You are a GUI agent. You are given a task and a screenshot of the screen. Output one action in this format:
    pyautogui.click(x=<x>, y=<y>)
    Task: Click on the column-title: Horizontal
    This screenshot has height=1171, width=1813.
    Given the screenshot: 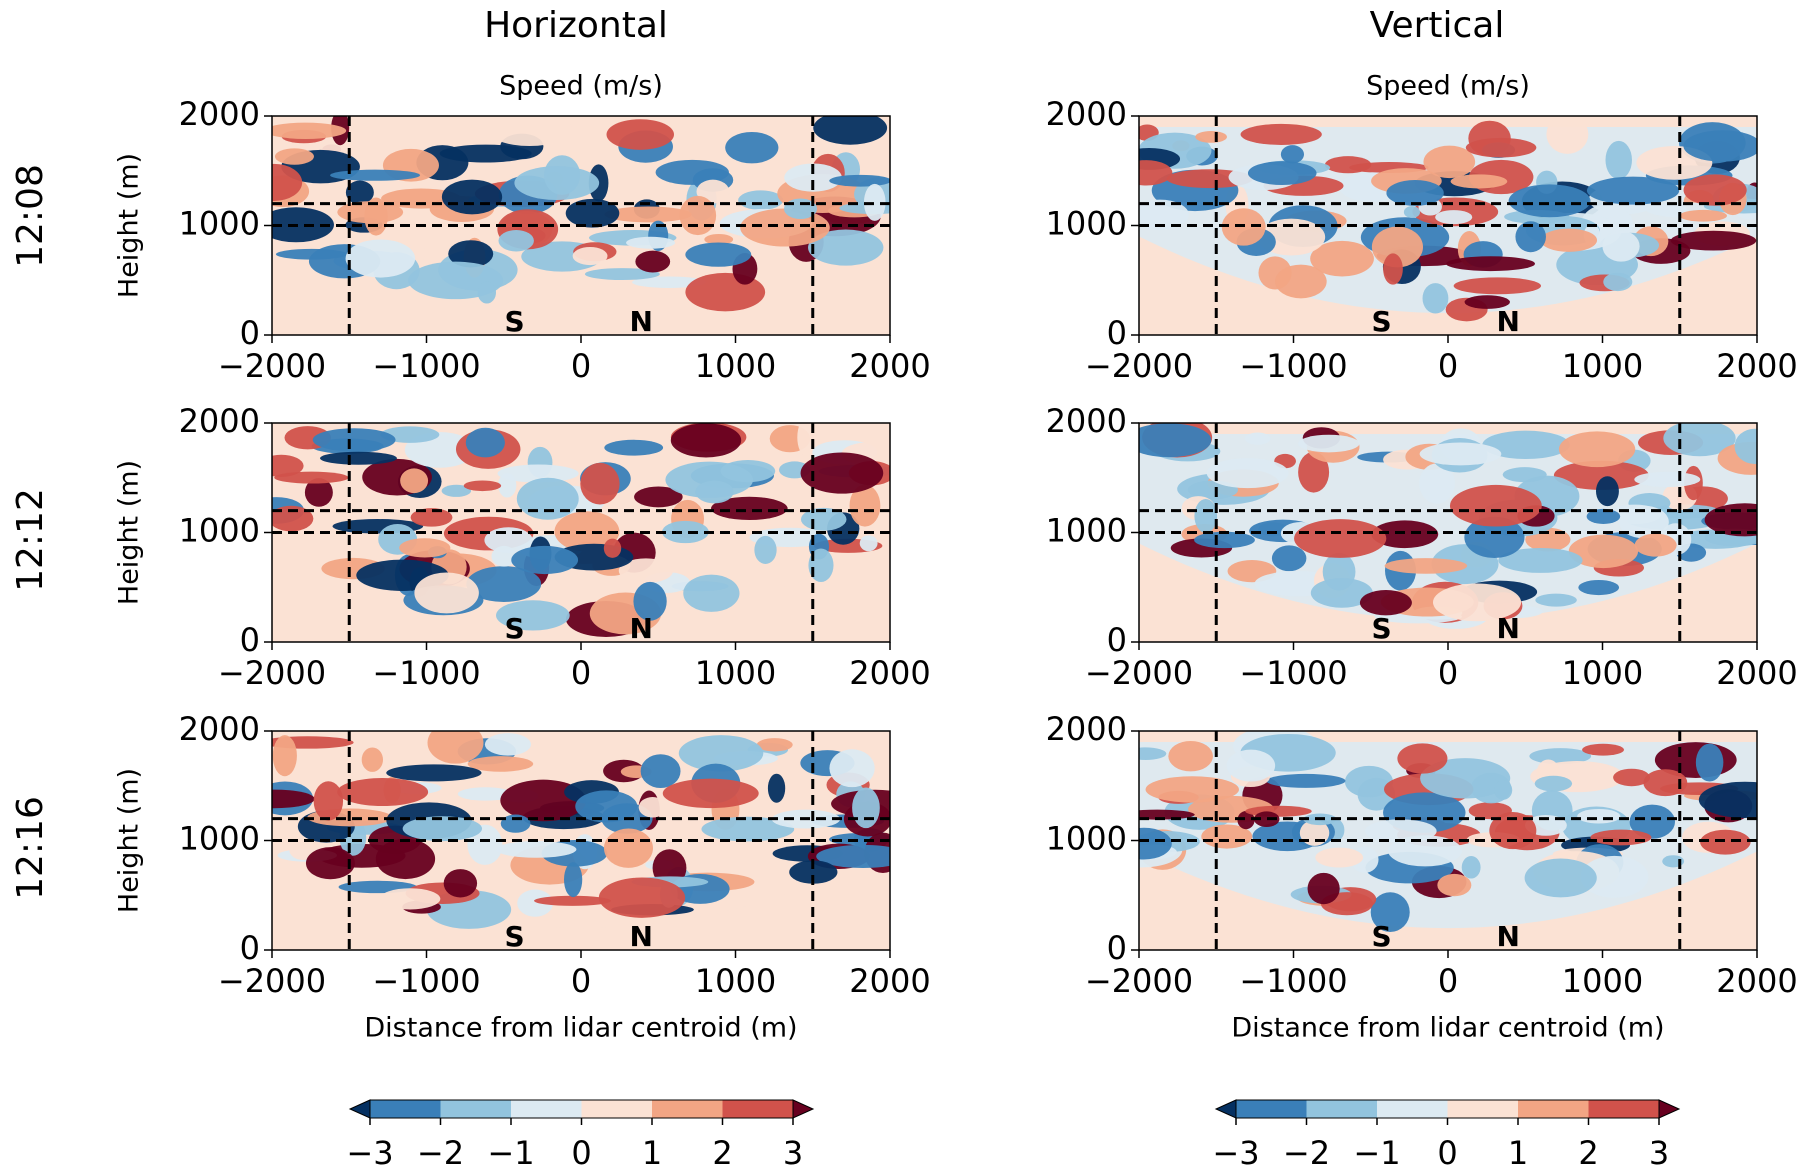 What is the action you would take?
    pyautogui.click(x=576, y=25)
    